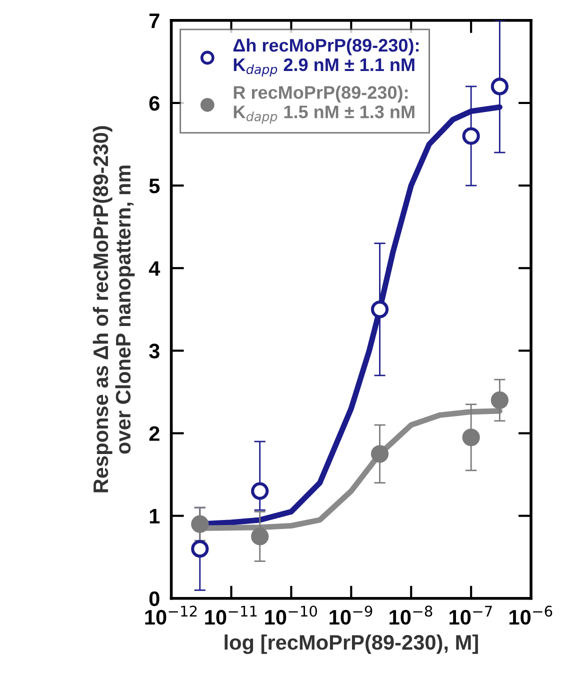 The image size is (571, 680). Describe the element at coordinates (291, 615) in the screenshot. I see `x-tick-label: 10$^{−10}$` at that location.